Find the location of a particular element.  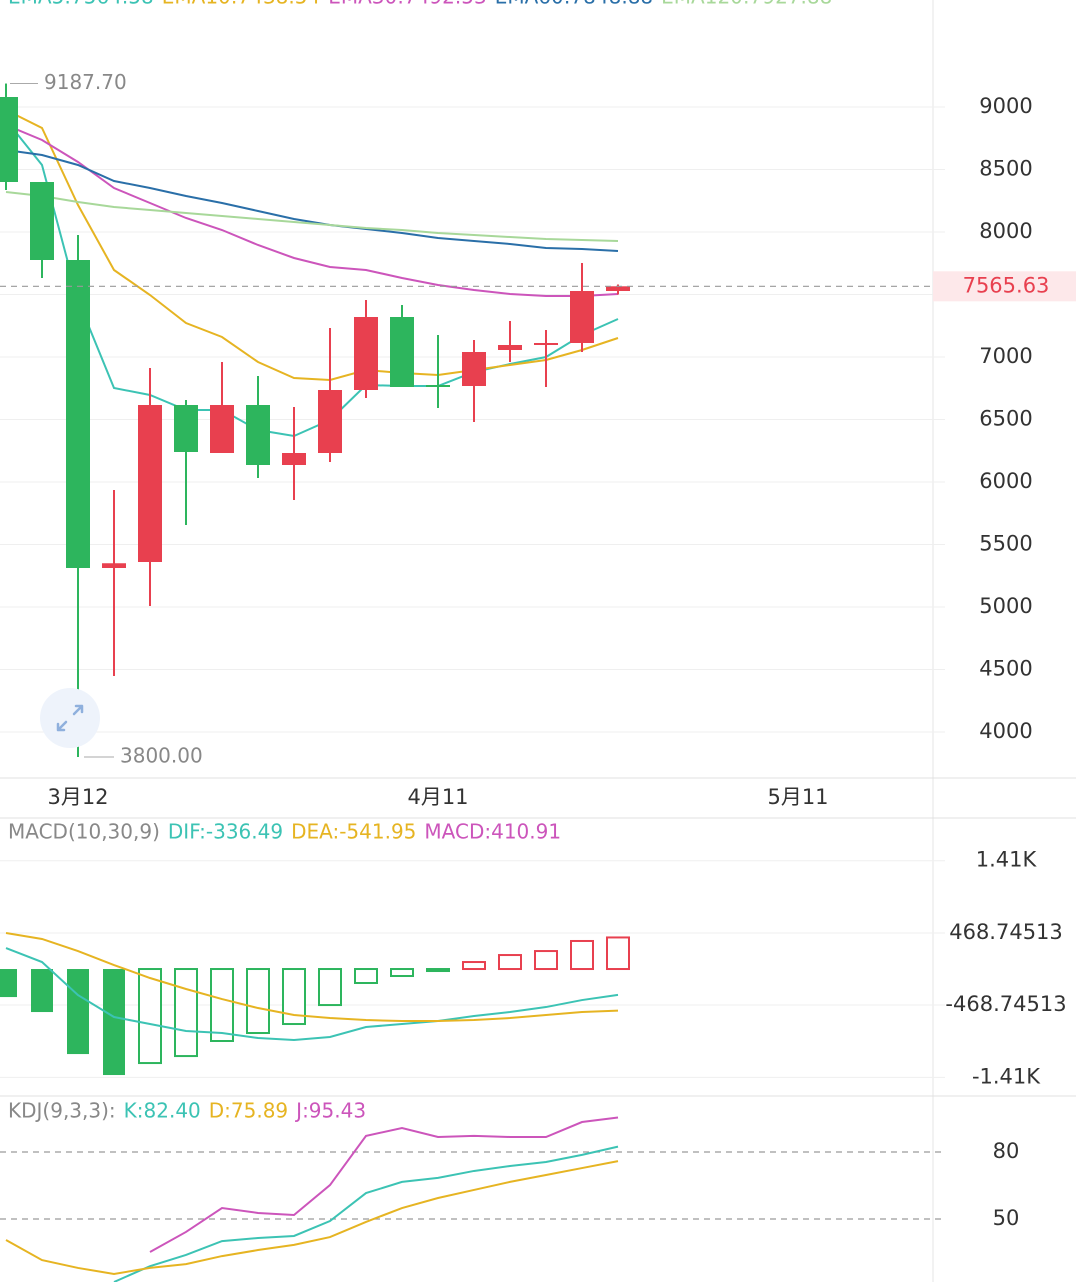

macd-panel is located at coordinates (315, 1004).